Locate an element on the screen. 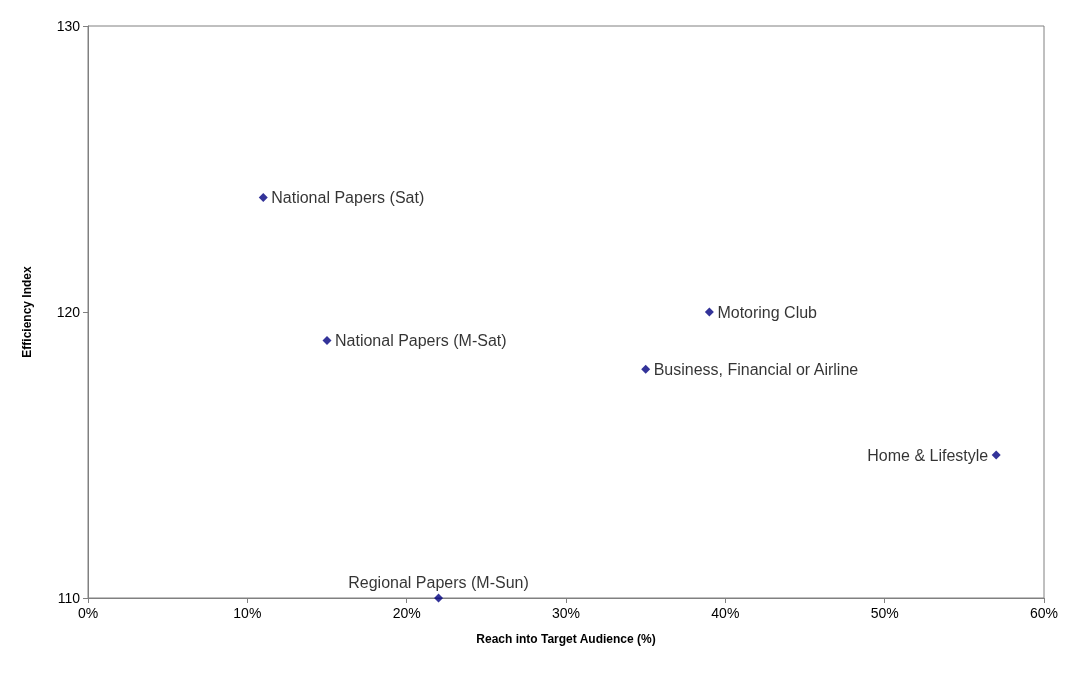 This screenshot has width=1076, height=679. annotation: Business, Financial or Airline is located at coordinates (756, 369).